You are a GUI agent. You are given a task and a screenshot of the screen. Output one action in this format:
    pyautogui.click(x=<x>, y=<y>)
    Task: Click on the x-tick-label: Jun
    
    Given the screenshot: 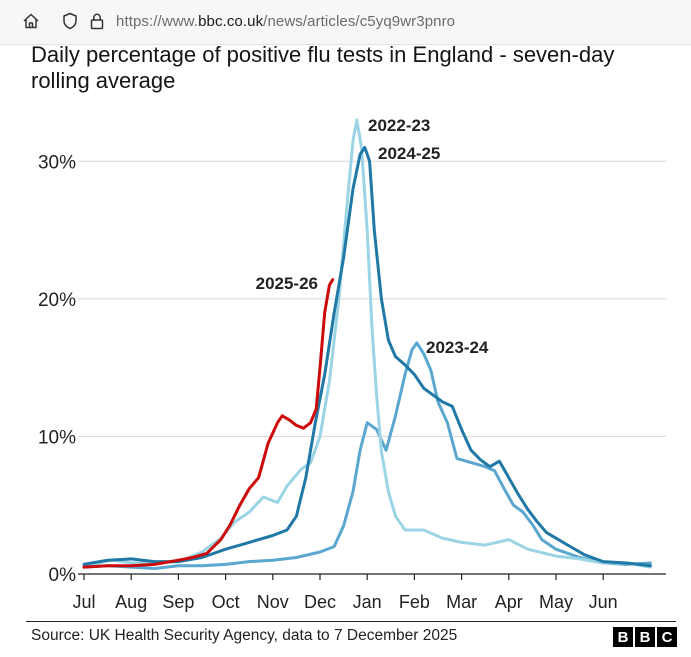 What is the action you would take?
    pyautogui.click(x=603, y=602)
    